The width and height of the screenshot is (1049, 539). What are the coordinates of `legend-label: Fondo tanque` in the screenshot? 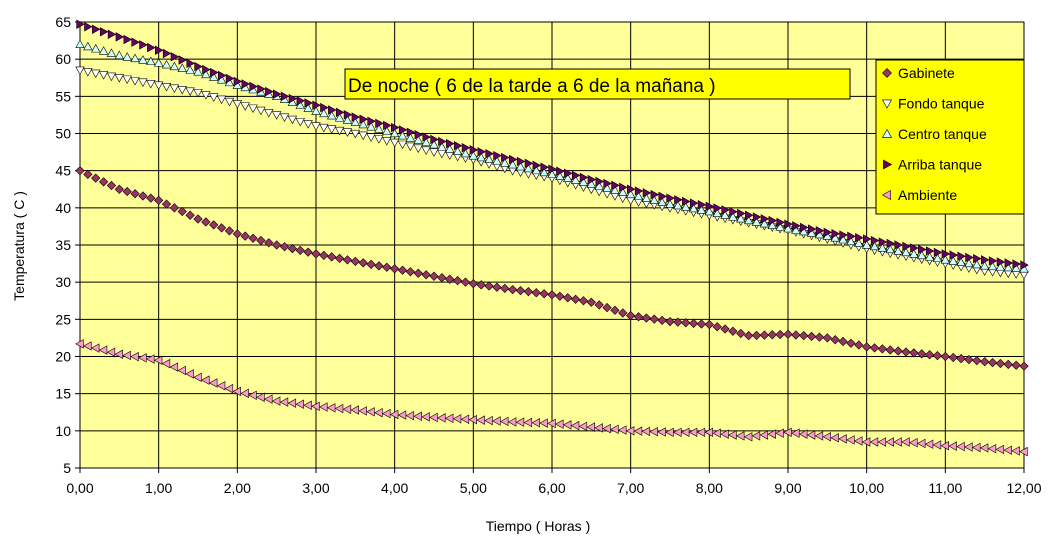 It's located at (941, 104).